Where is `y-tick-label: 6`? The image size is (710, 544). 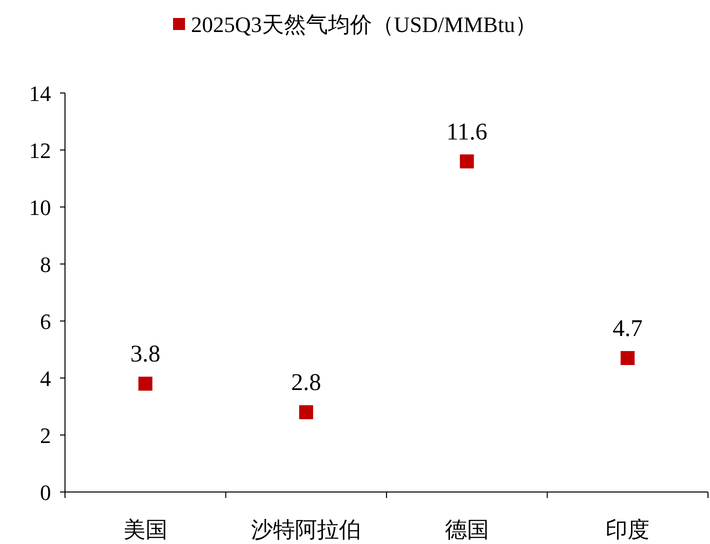 y-tick-label: 6 is located at coordinates (45, 321).